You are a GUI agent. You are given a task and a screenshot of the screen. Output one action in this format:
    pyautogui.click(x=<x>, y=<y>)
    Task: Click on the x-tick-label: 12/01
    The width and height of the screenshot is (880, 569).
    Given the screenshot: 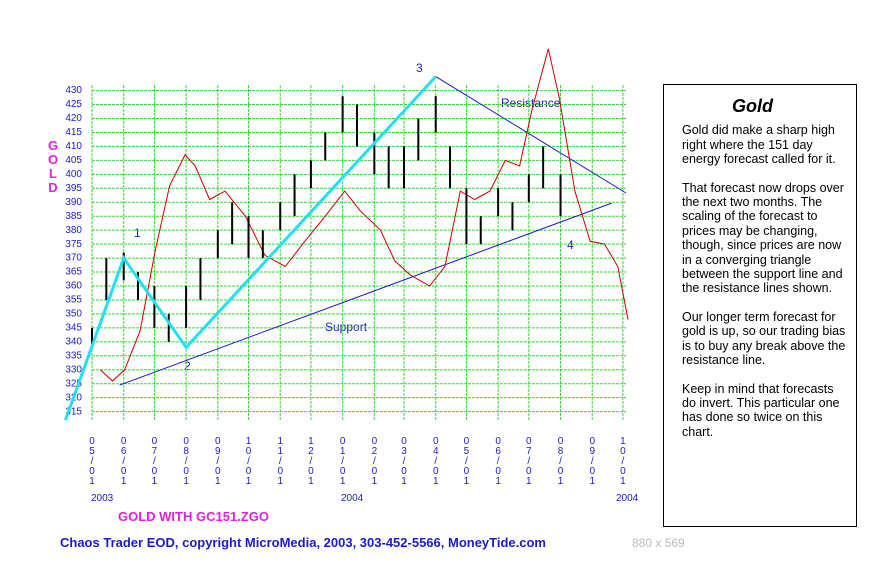 What is the action you would take?
    pyautogui.click(x=310, y=461)
    